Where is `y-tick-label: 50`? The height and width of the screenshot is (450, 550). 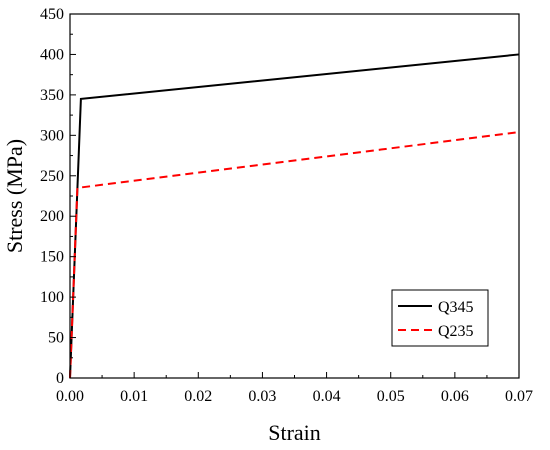
y-tick-label: 50 is located at coordinates (56, 338).